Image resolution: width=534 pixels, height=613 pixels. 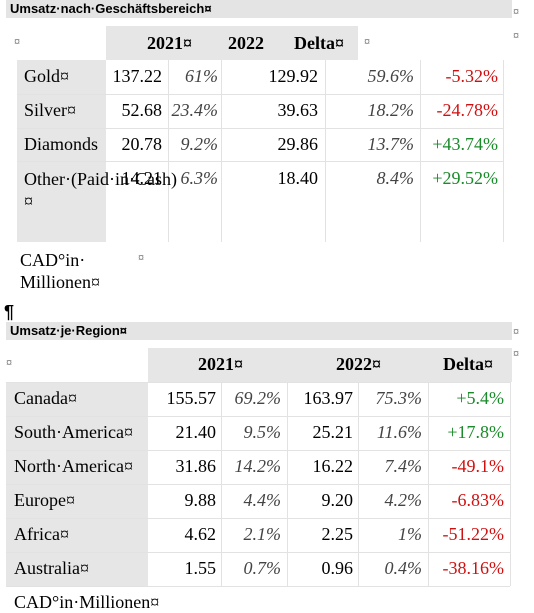 What do you see at coordinates (44, 500) in the screenshot?
I see `row-label: Europe¤` at bounding box center [44, 500].